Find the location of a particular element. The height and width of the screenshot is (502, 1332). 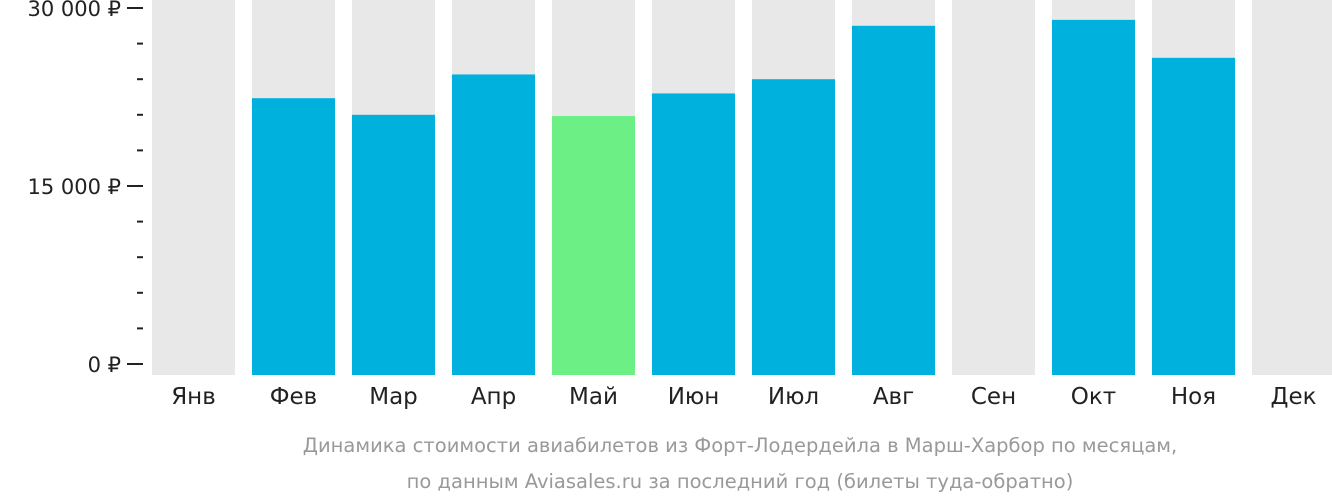

x-tick-label: Авг is located at coordinates (893, 397).